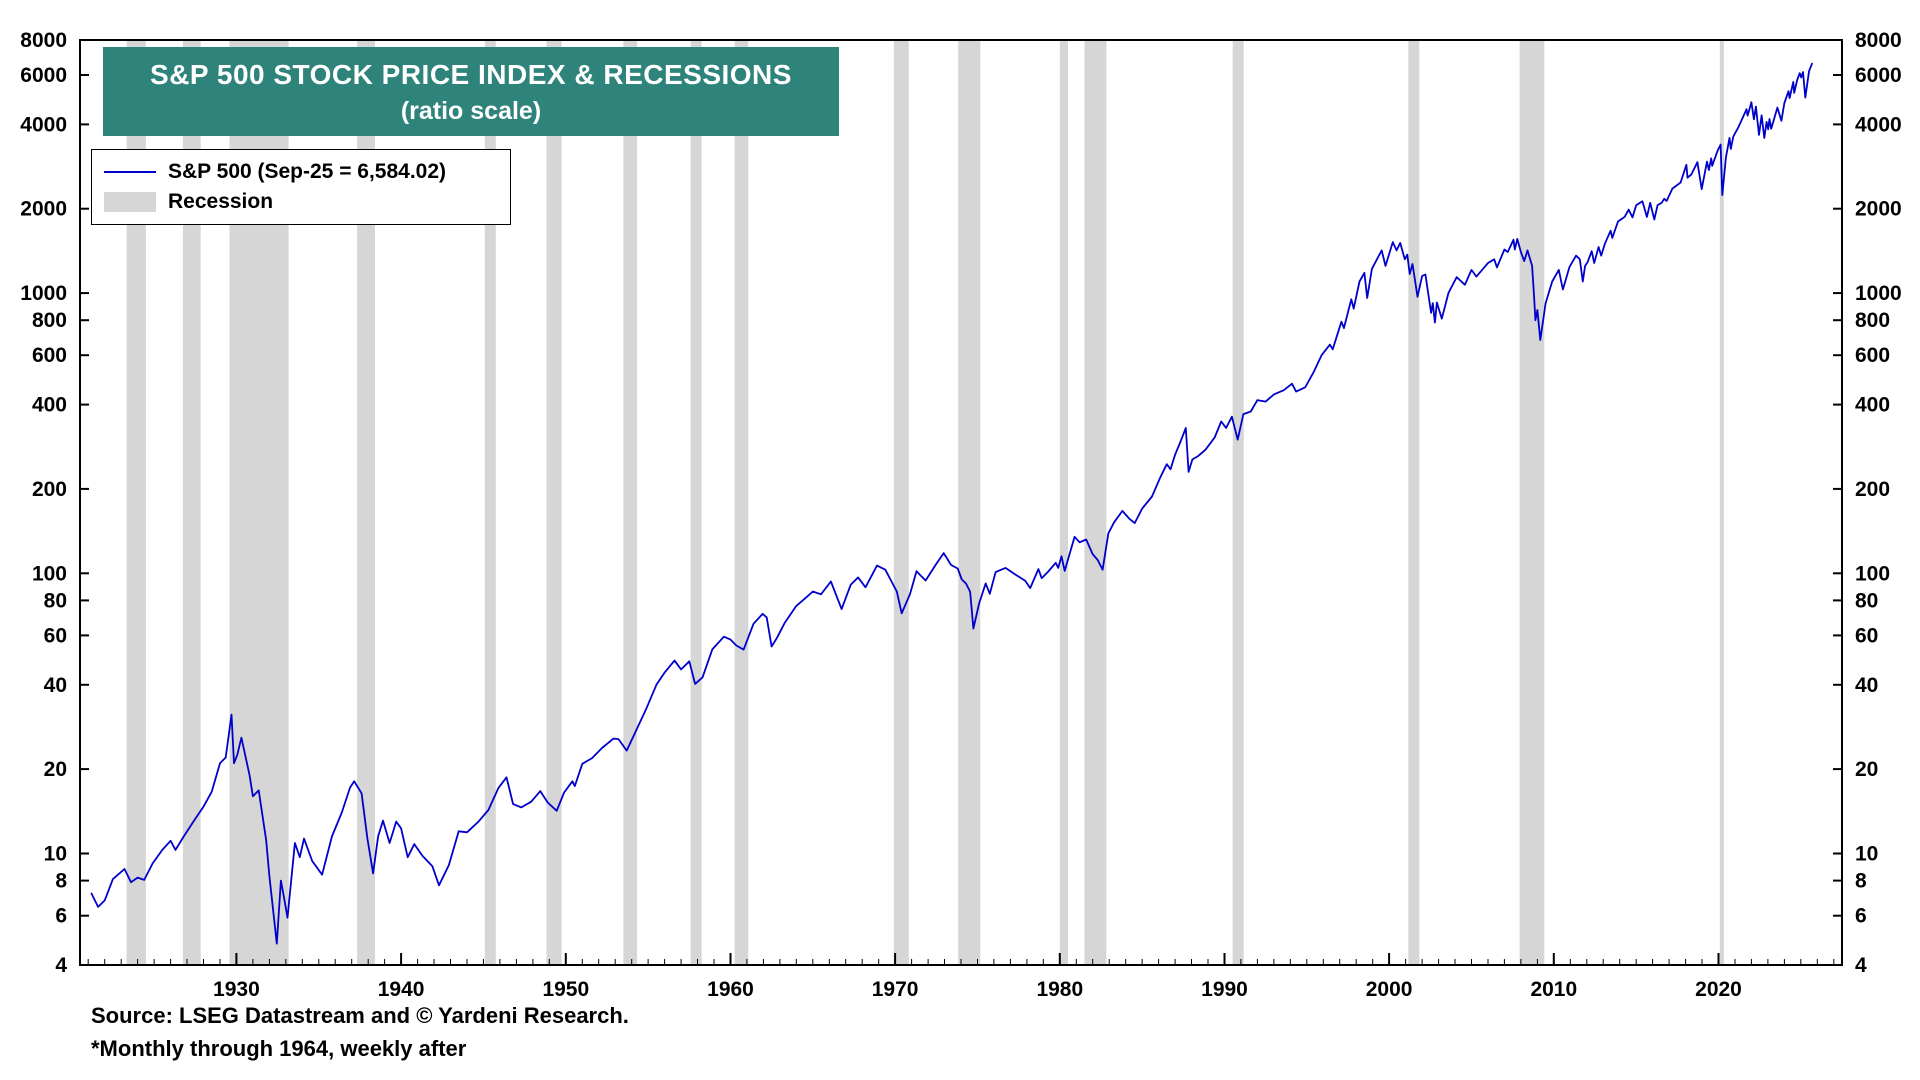 The image size is (1920, 1080). What do you see at coordinates (1224, 989) in the screenshot?
I see `x-tick-label: 1990` at bounding box center [1224, 989].